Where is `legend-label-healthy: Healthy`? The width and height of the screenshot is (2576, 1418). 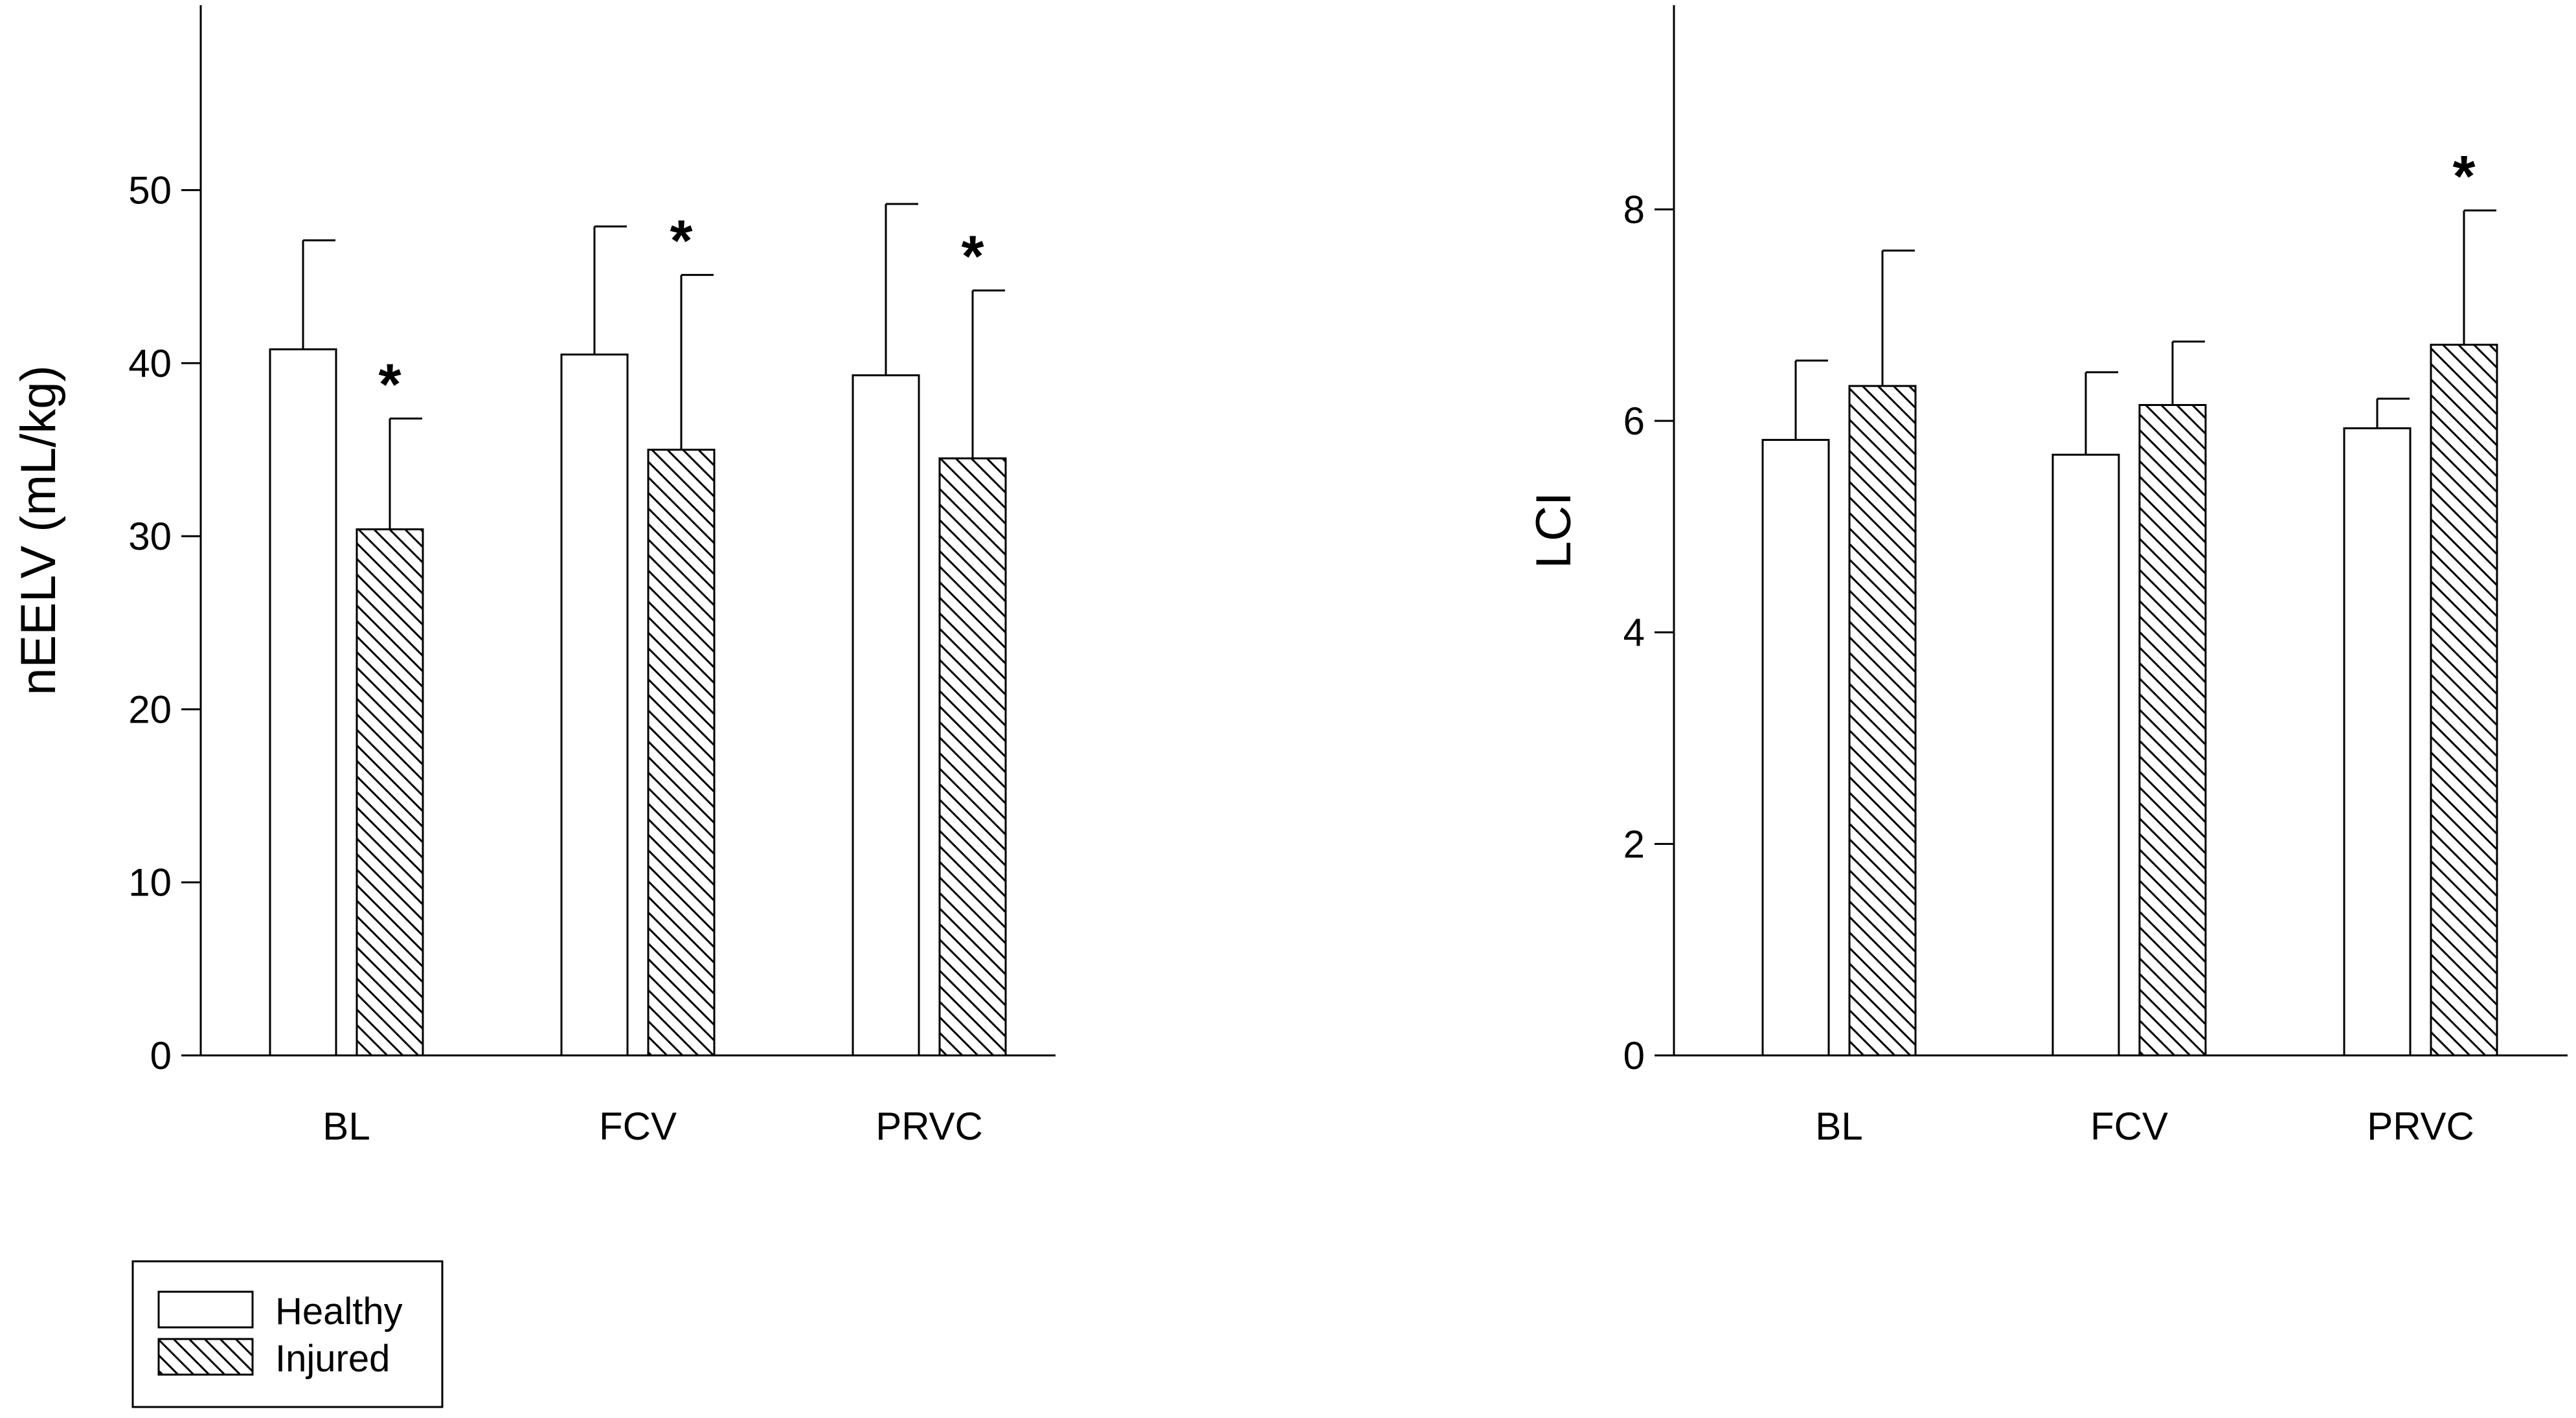
legend-label-healthy: Healthy is located at coordinates (339, 1311).